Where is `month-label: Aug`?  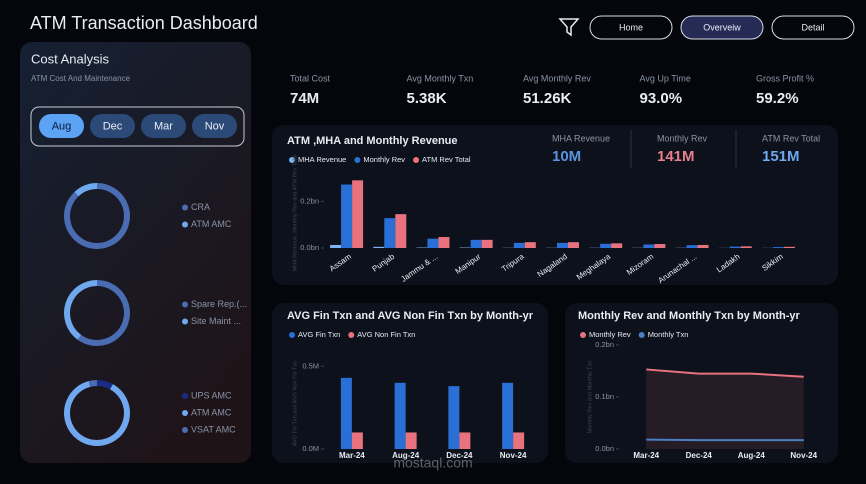
month-label: Aug is located at coordinates (62, 126).